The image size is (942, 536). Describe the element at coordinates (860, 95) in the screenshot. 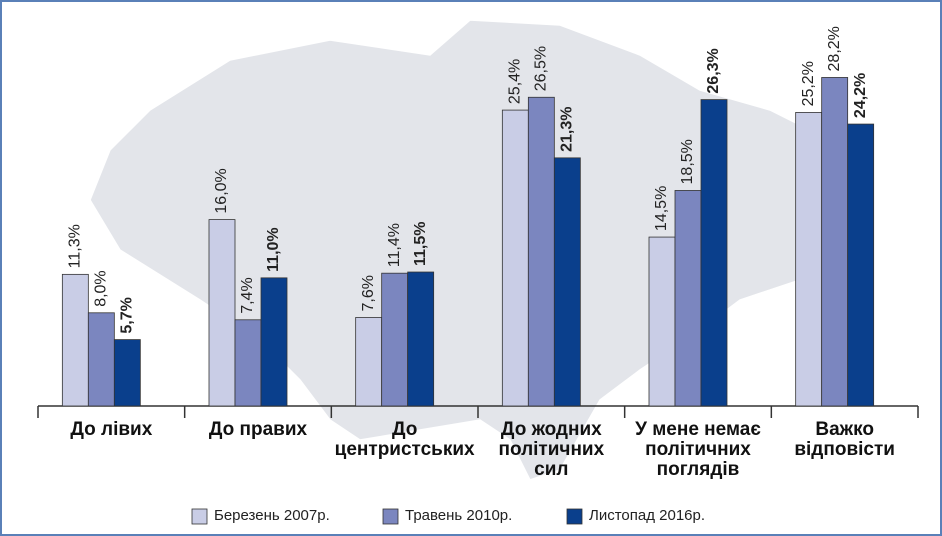

I see `value-label: 24,2%` at that location.